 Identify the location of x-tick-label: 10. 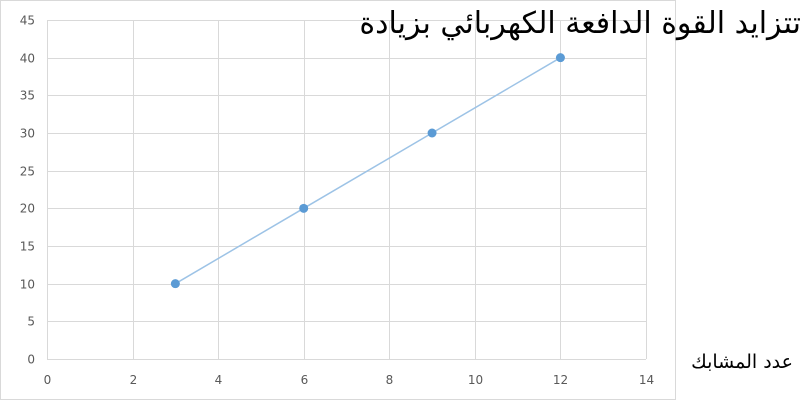
(475, 380).